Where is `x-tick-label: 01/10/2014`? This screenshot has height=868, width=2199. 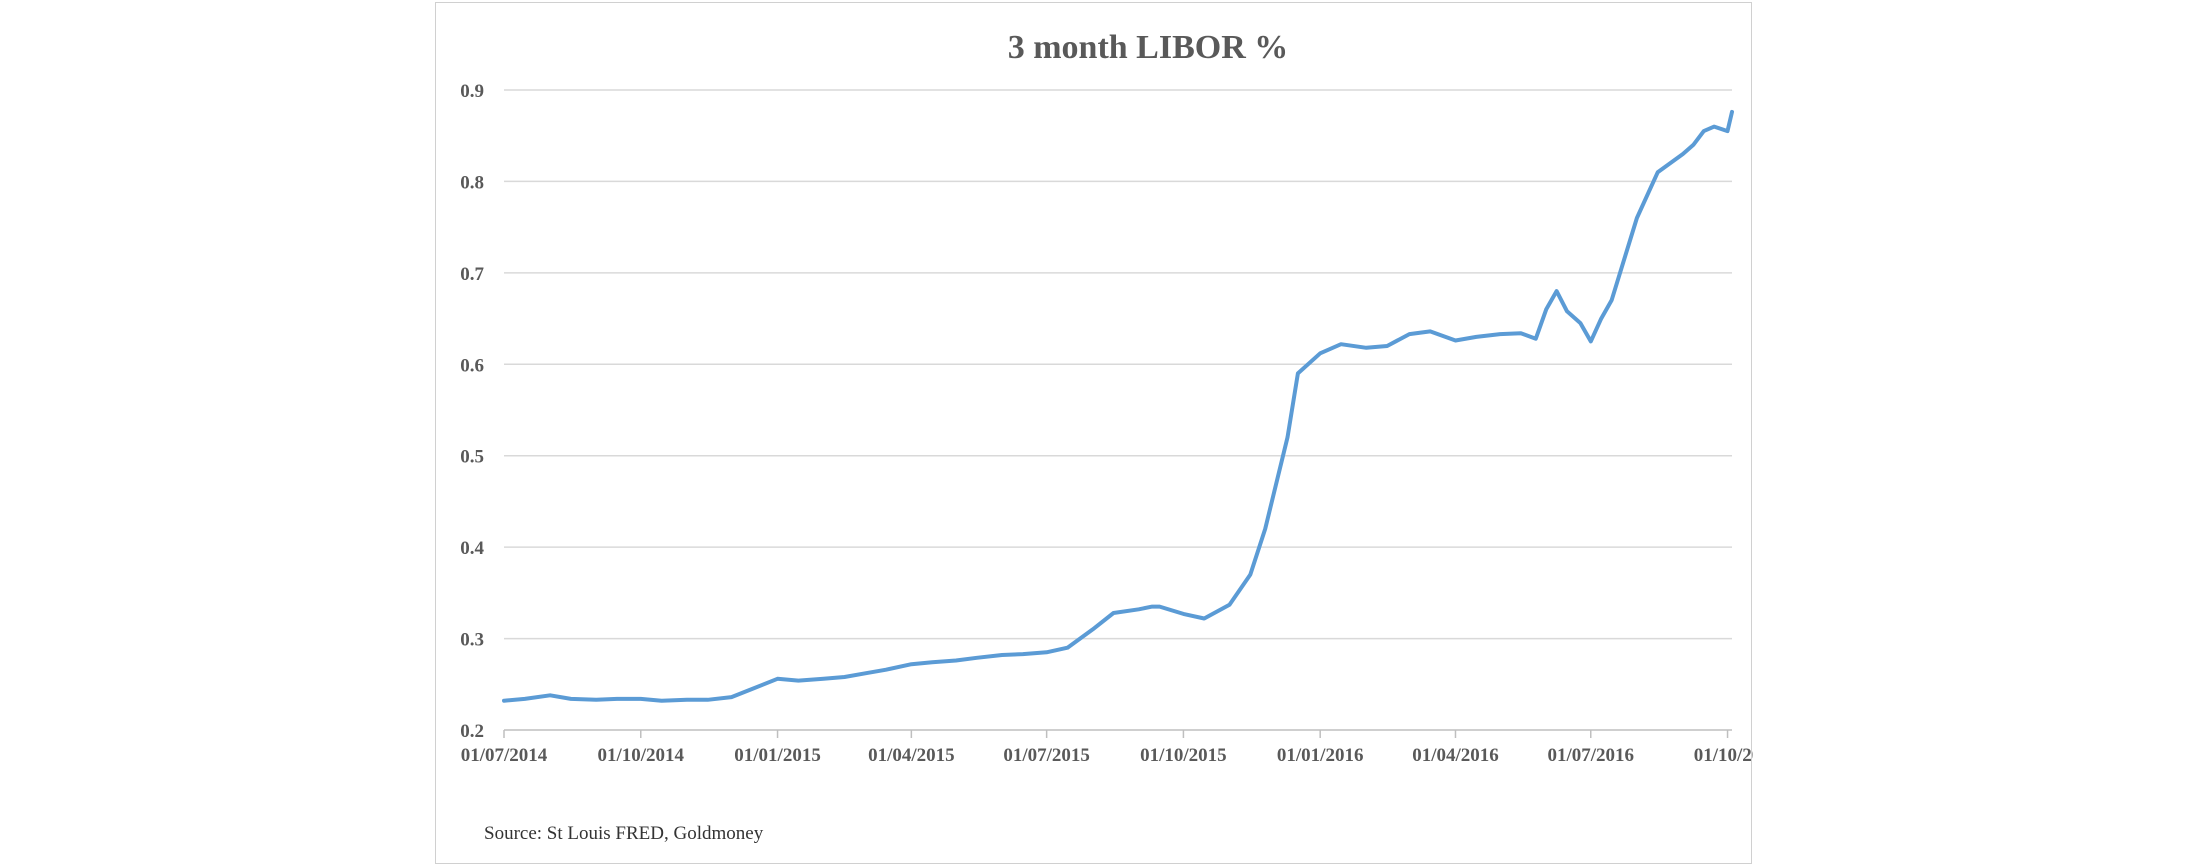
x-tick-label: 01/10/2014 is located at coordinates (640, 755).